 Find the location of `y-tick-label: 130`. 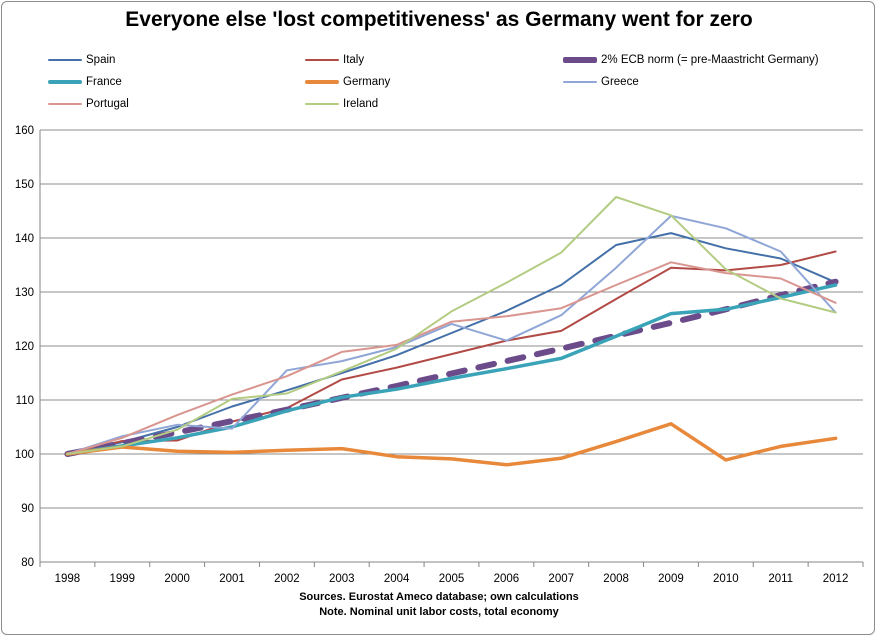

y-tick-label: 130 is located at coordinates (24, 293).